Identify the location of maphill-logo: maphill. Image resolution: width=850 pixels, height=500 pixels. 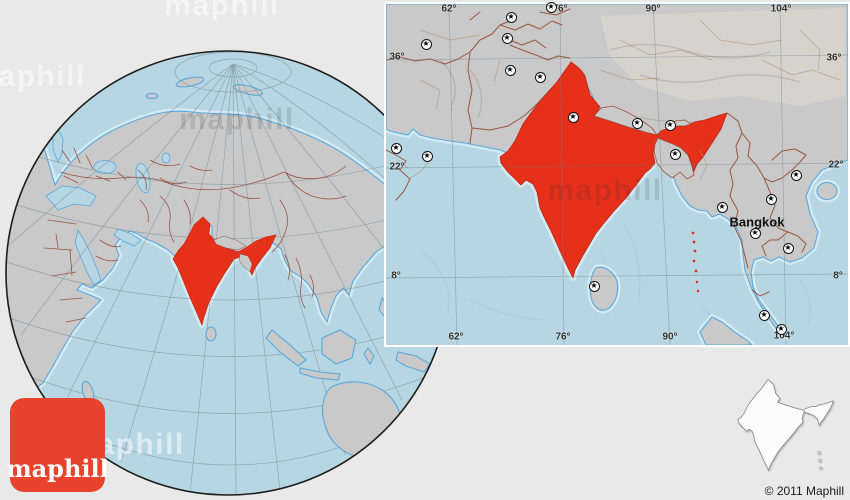
(57, 445).